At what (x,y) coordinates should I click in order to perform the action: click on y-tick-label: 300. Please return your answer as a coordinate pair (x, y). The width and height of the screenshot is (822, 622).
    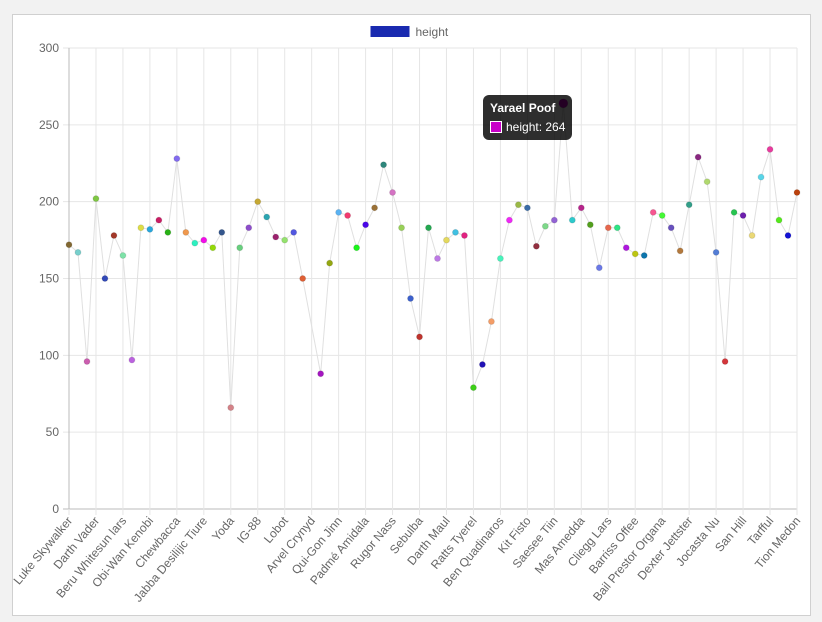
    Looking at the image, I should click on (49, 48).